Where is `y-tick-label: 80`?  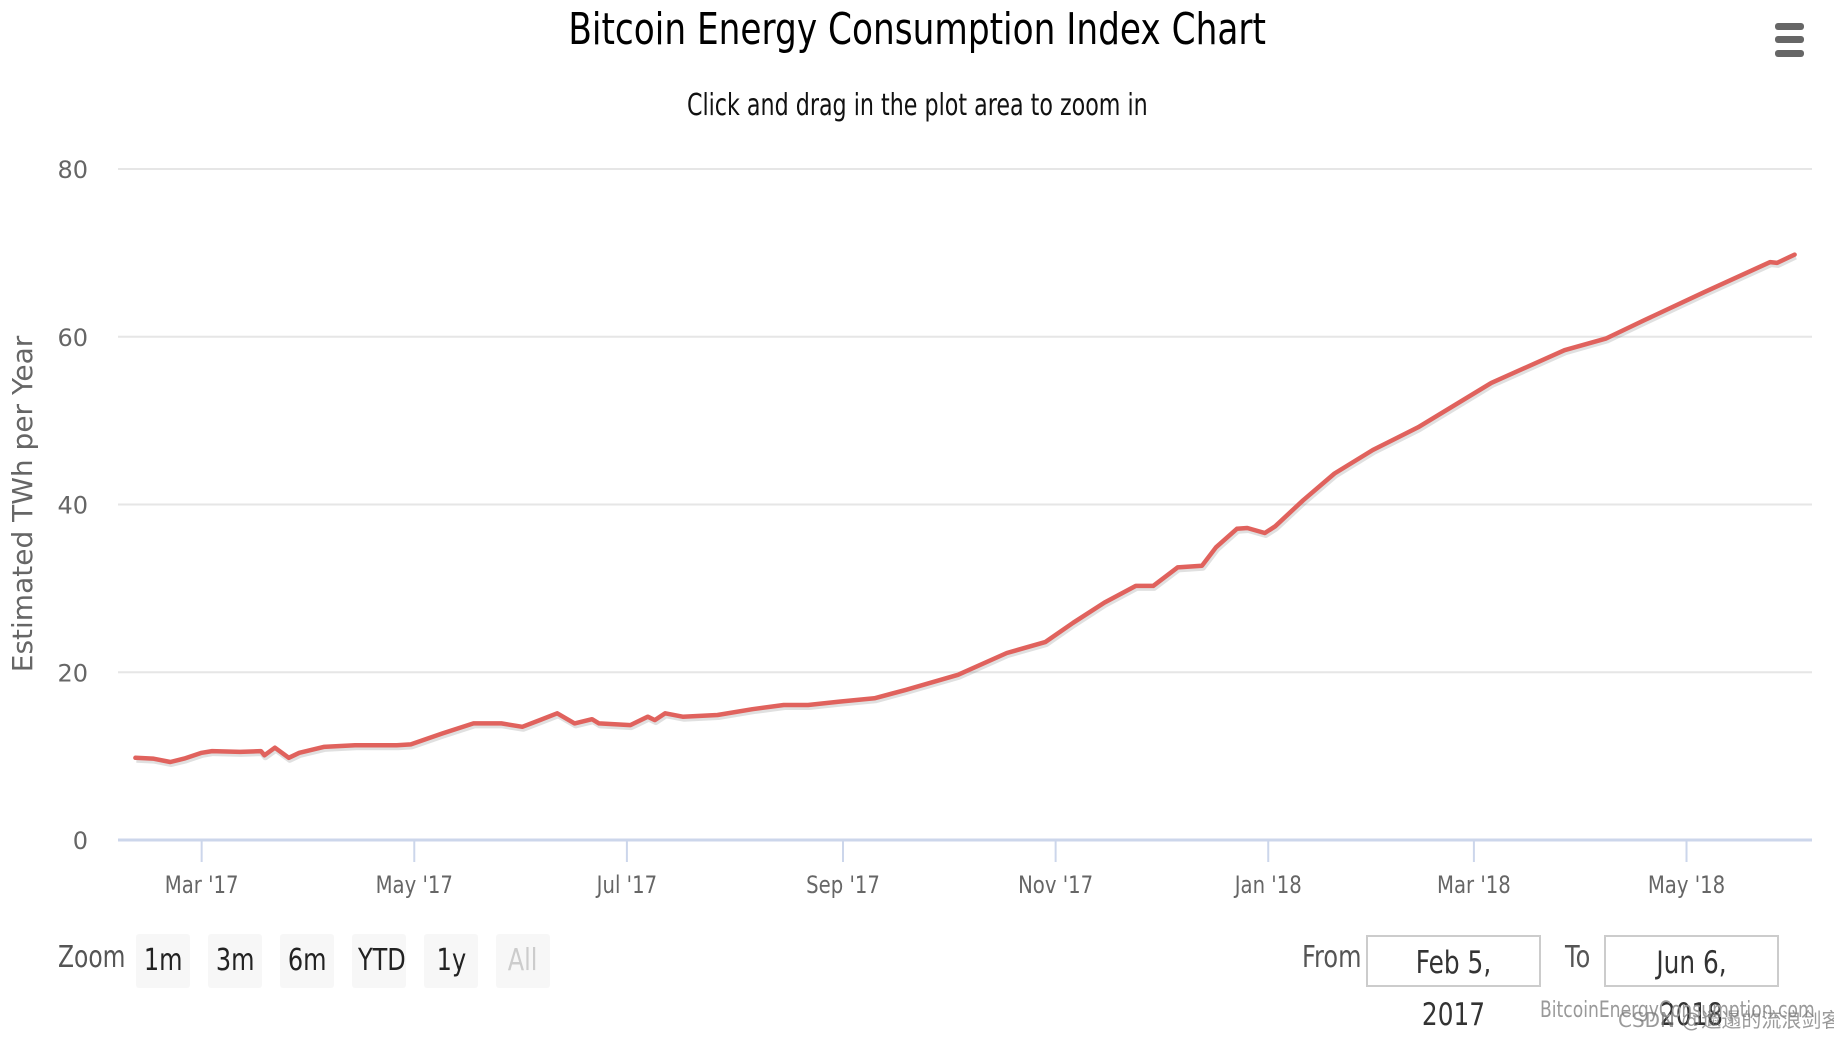 y-tick-label: 80 is located at coordinates (72, 170).